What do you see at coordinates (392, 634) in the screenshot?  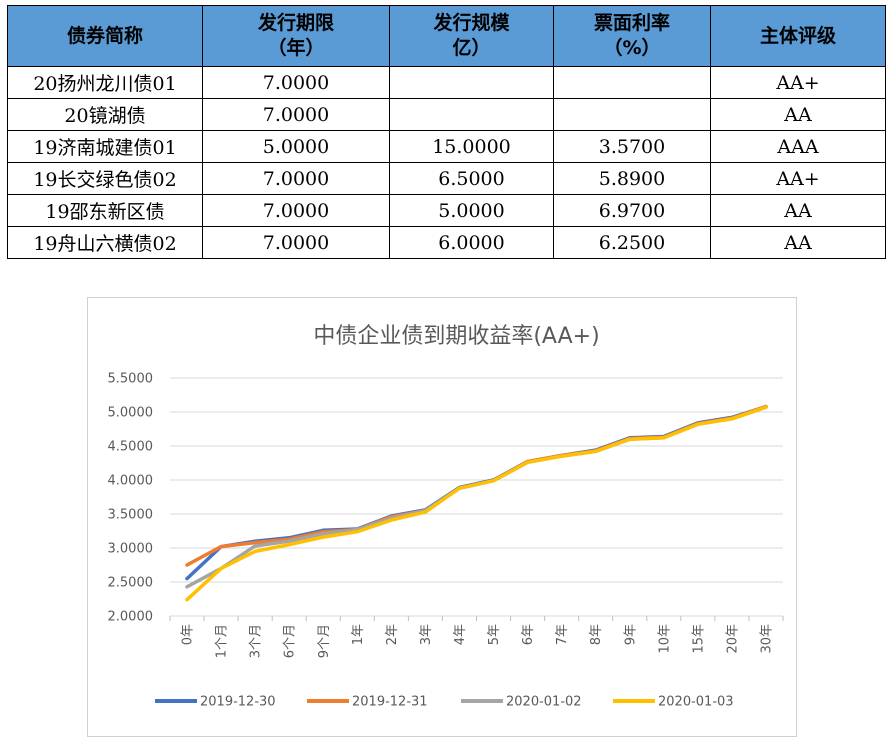 I see `x-tick-label: 2年` at bounding box center [392, 634].